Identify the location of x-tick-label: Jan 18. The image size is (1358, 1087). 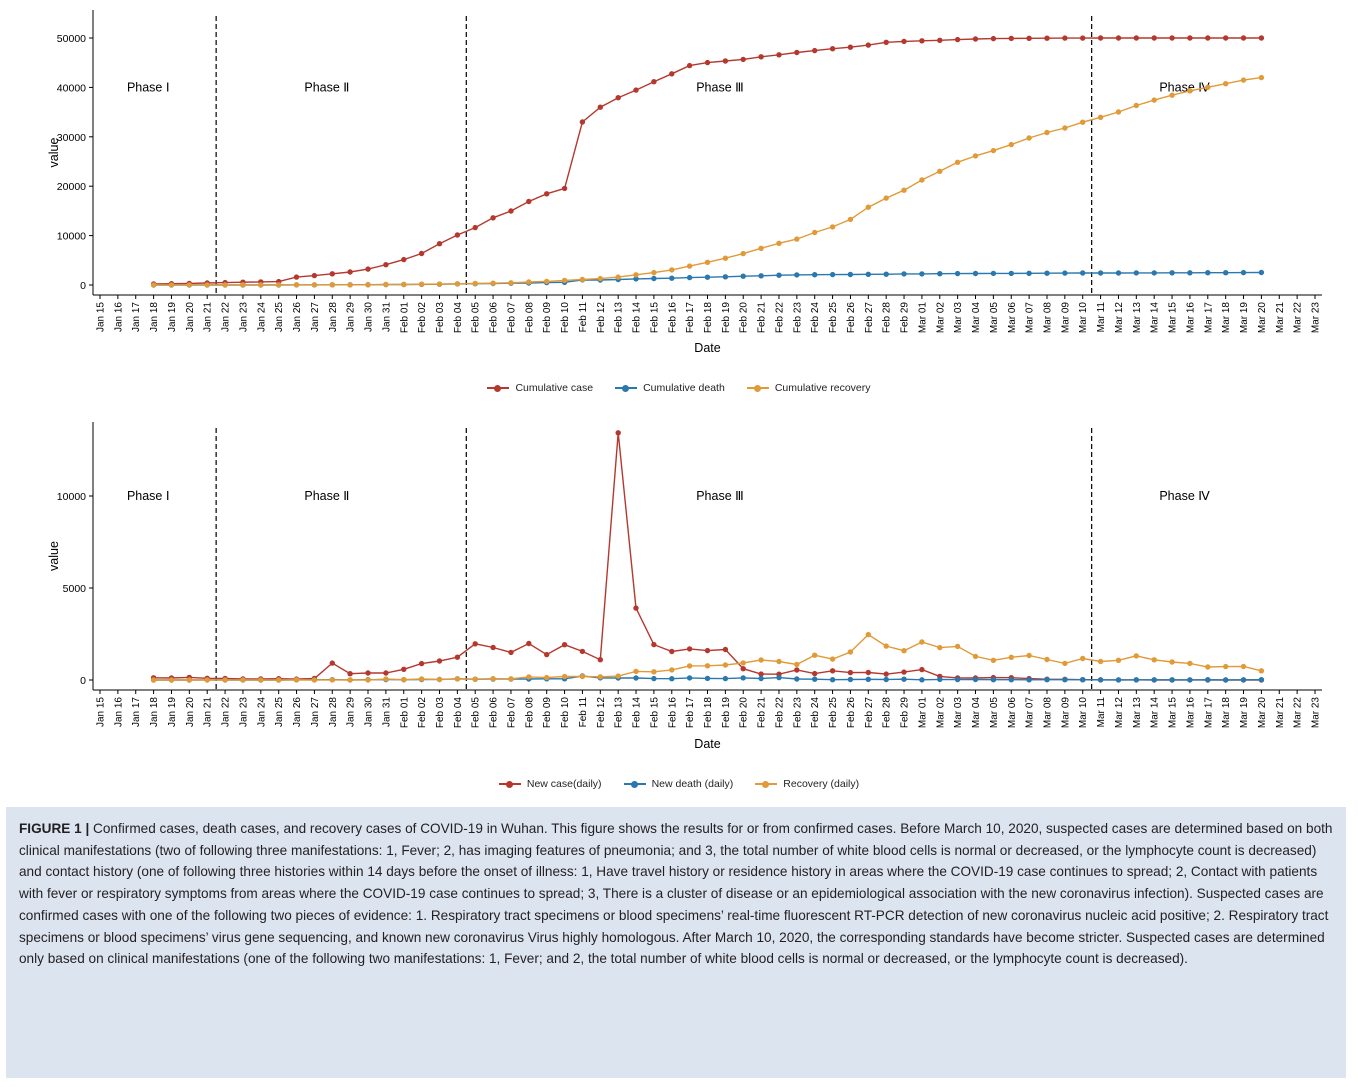
(154, 317).